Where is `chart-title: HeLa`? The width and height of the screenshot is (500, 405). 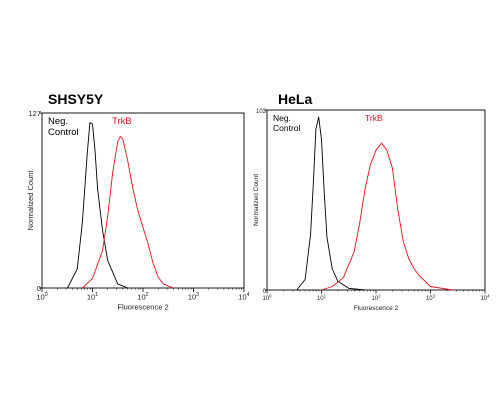 chart-title: HeLa is located at coordinates (295, 99).